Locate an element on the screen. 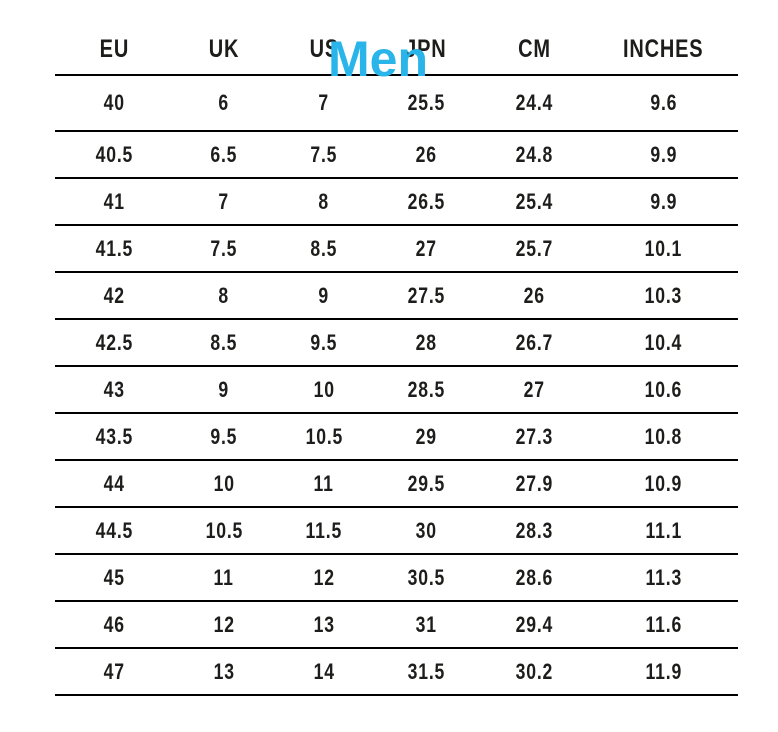 Image resolution: width=778 pixels, height=732 pixels. size-cell: 11.3 is located at coordinates (663, 578).